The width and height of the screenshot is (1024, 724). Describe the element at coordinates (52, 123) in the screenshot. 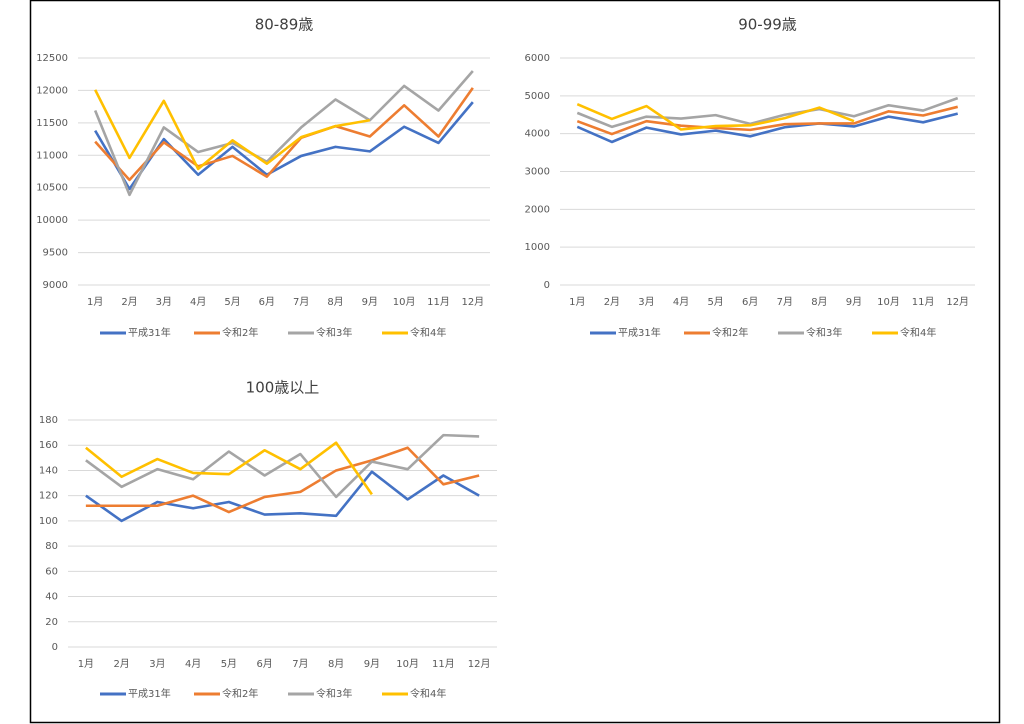

I see `y-tick-label: 11500` at that location.